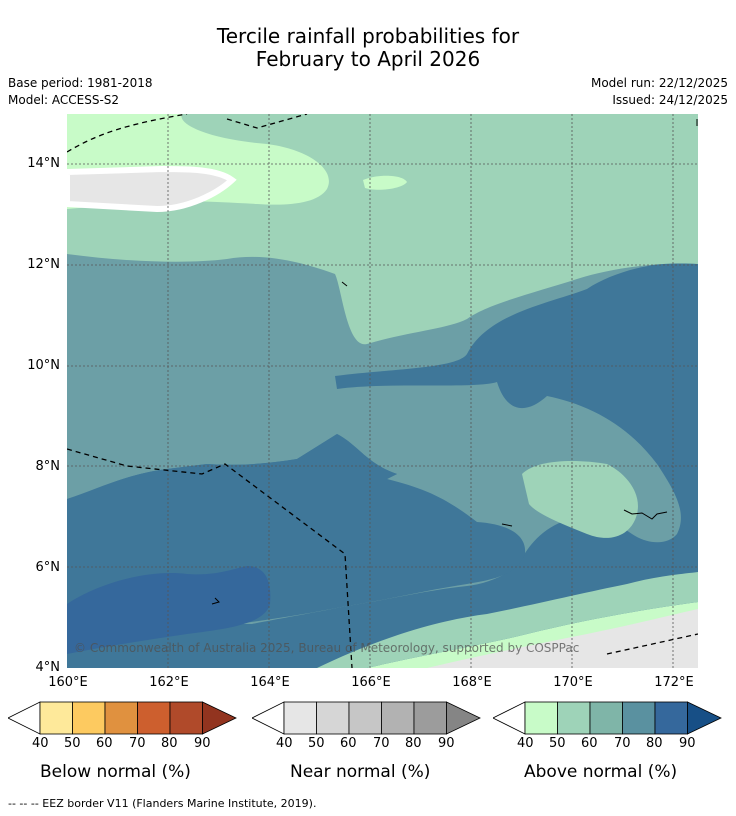  I want to click on lat-label-4n: 4°N, so click(48, 667).